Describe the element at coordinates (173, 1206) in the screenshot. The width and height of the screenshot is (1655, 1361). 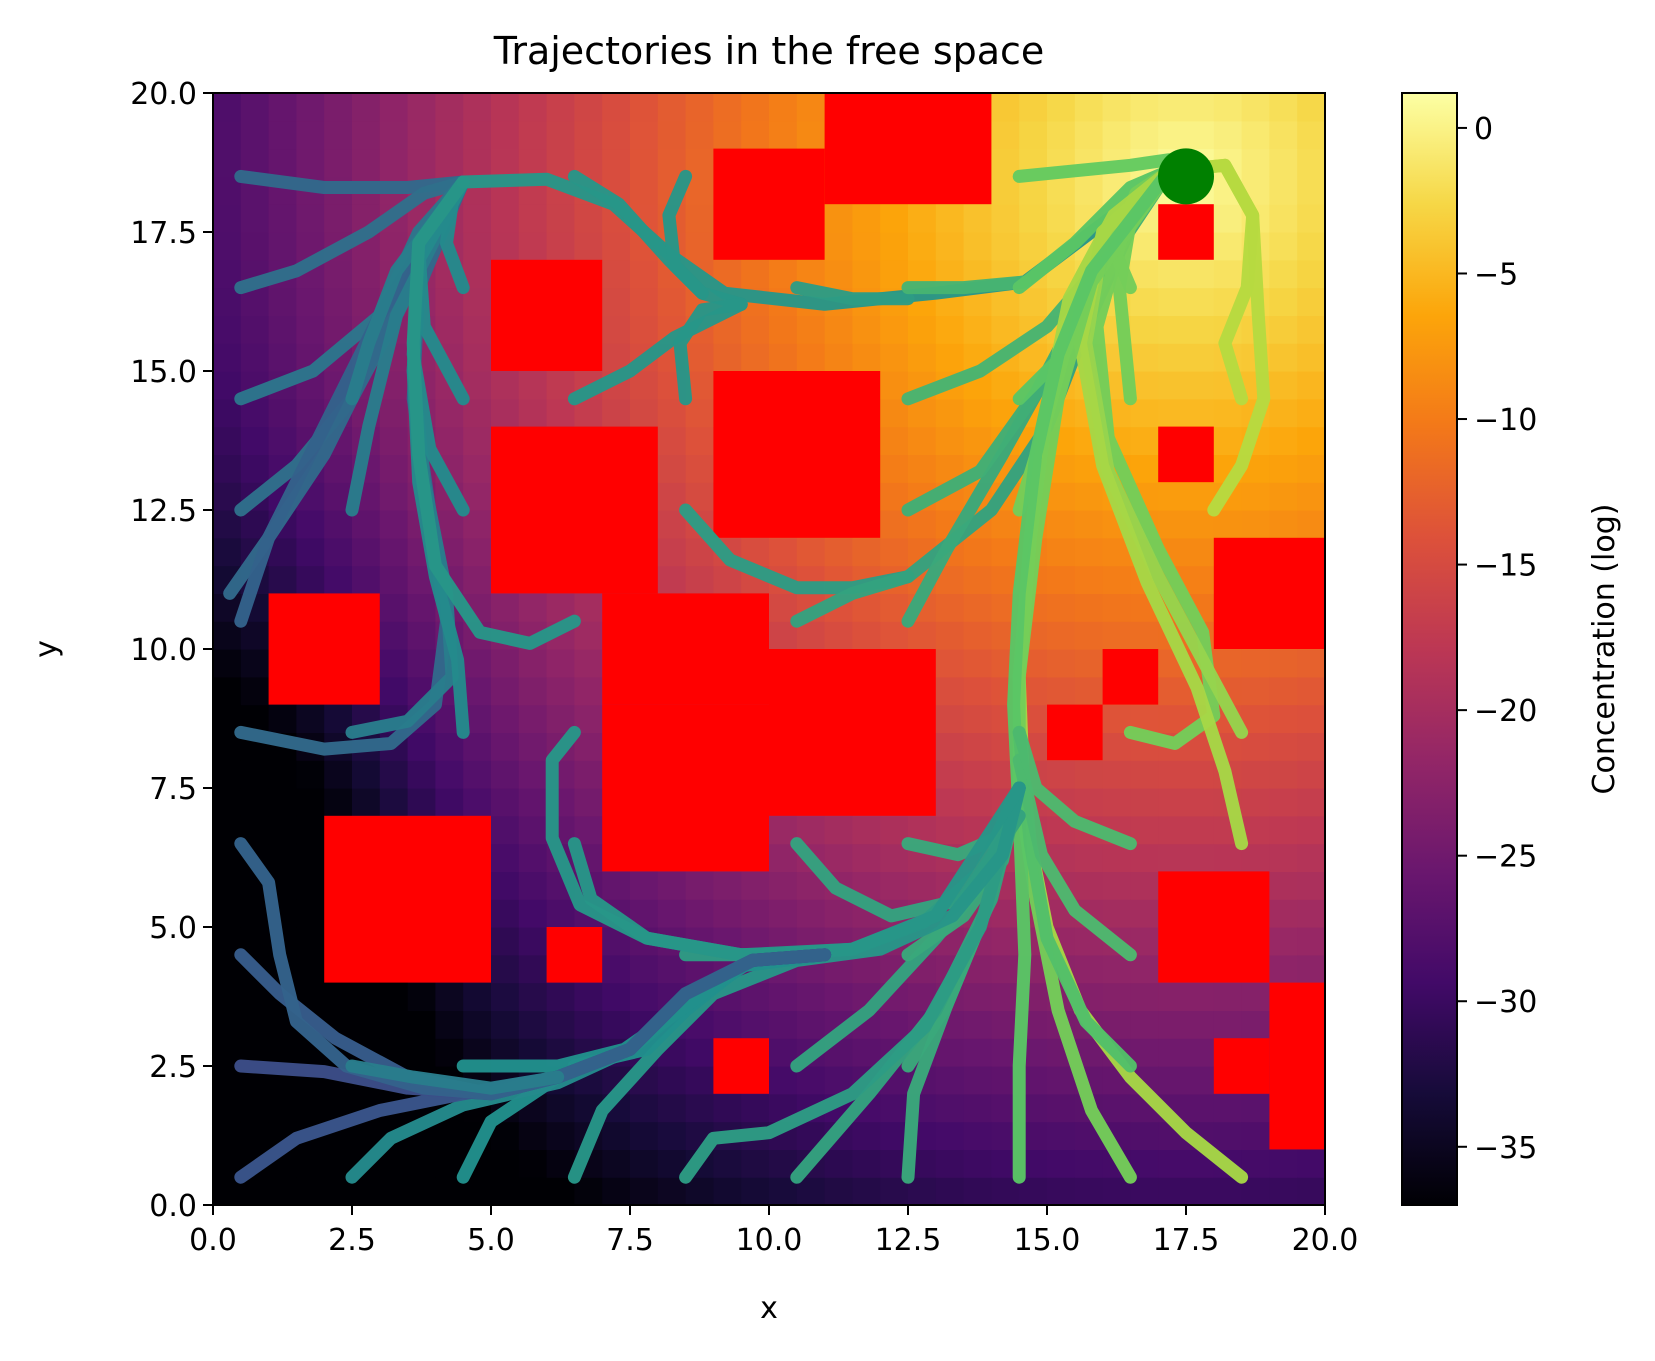
I see `y-tick-label: 0.0` at that location.